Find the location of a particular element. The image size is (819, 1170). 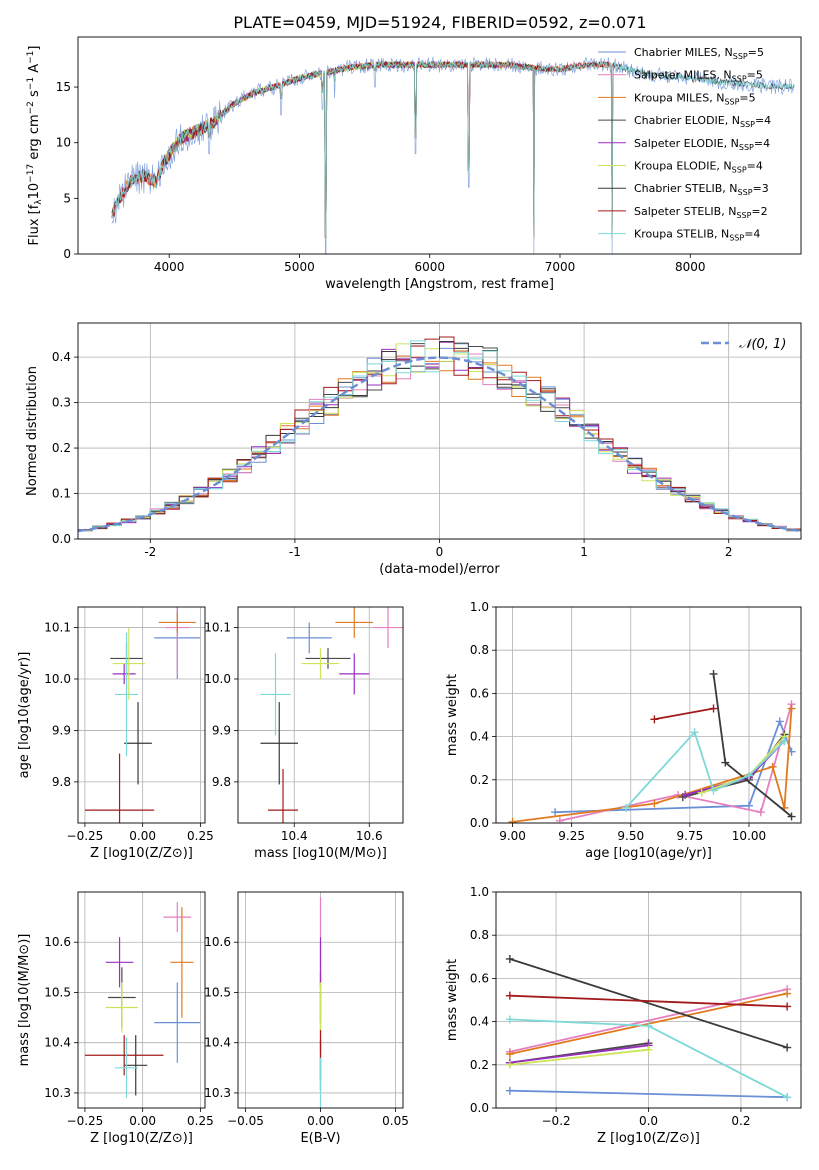

x-axis-label: Z [log10(Z/Z⊙)] is located at coordinates (141, 1138).